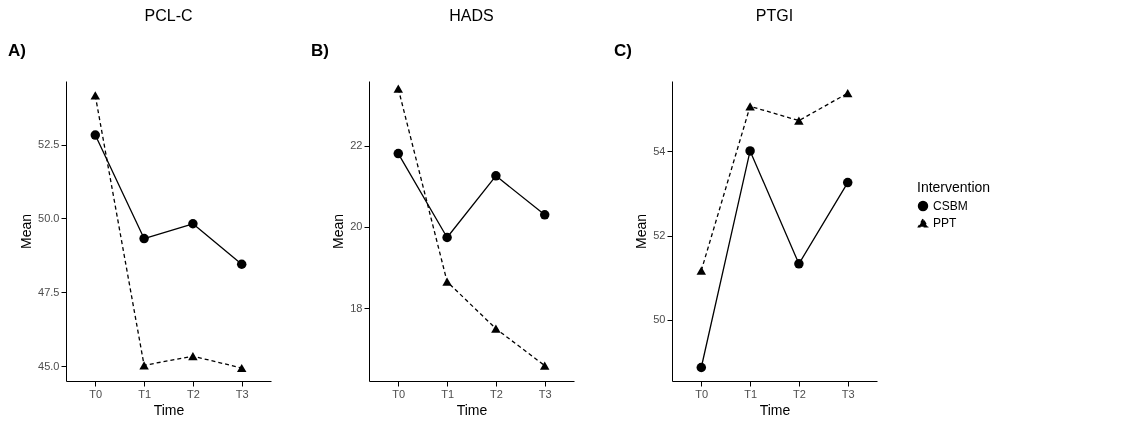  I want to click on y-tick-label: 20, so click(356, 226).